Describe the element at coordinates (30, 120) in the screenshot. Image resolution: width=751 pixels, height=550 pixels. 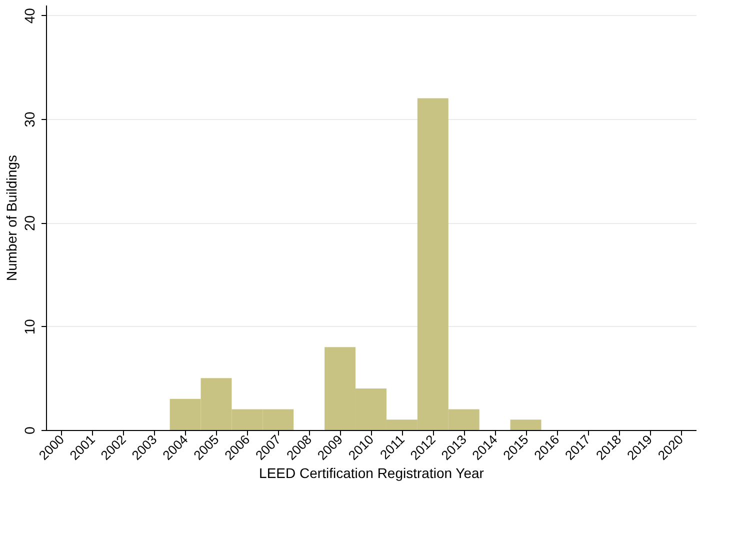
I see `y-tick-label: 30` at that location.